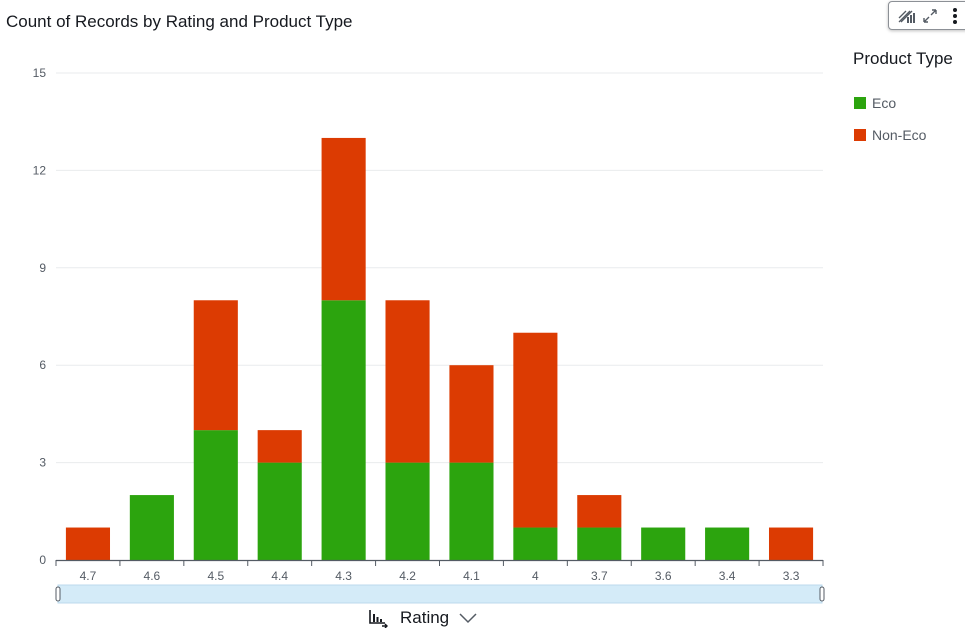 The width and height of the screenshot is (965, 633). Describe the element at coordinates (791, 576) in the screenshot. I see `x-tick-label: 3.3` at that location.